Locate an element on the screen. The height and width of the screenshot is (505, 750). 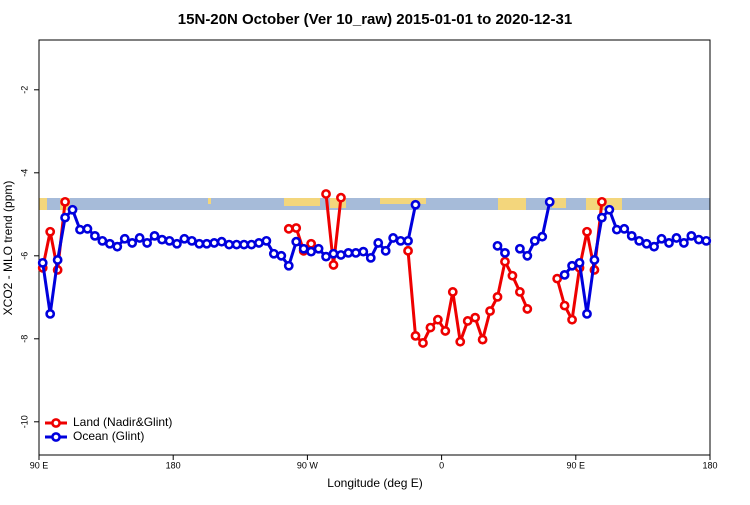
x-tick-label: 0 is located at coordinates (441, 465).